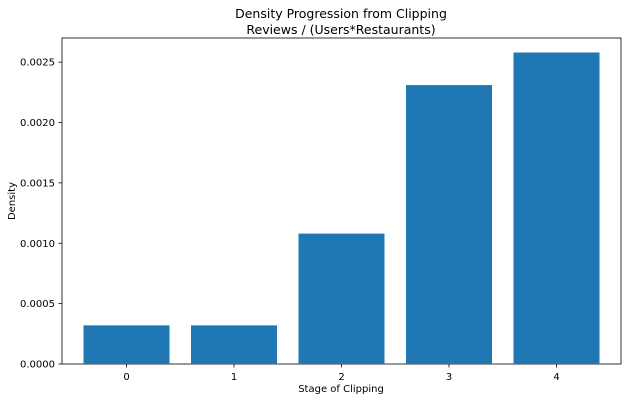 The height and width of the screenshot is (402, 631). I want to click on y-axis-label: Density, so click(12, 201).